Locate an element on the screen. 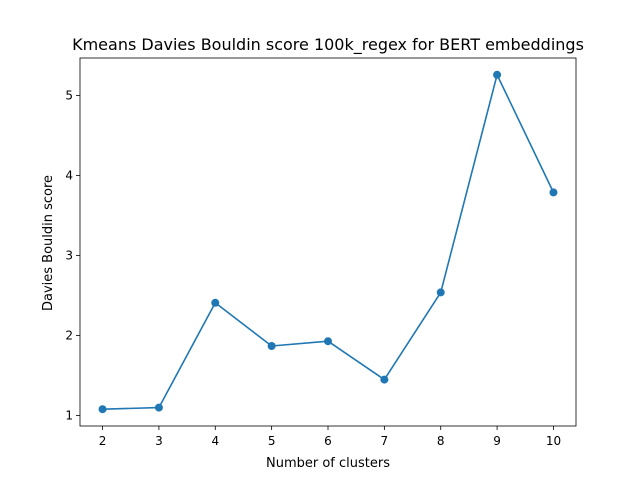 This screenshot has height=480, width=640. x-tick-label: 7 is located at coordinates (385, 441).